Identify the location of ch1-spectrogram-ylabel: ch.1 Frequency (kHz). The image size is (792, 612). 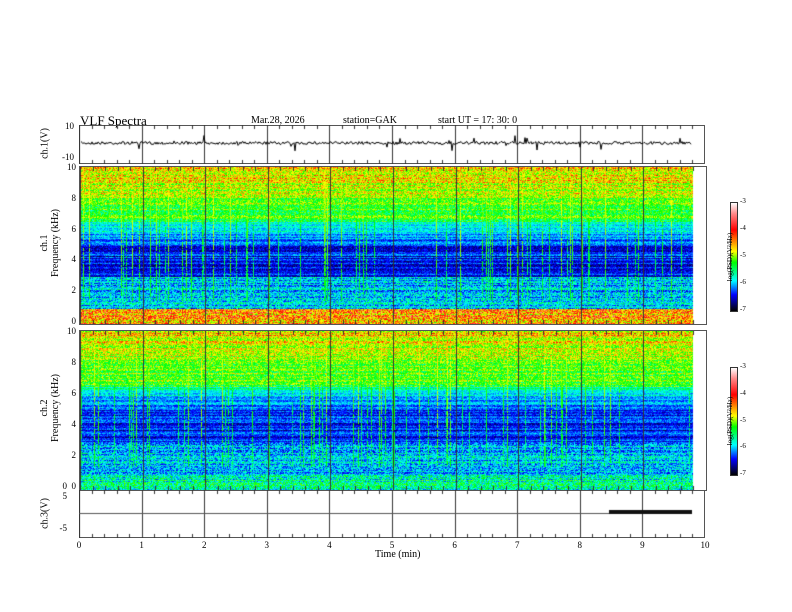
(50, 243).